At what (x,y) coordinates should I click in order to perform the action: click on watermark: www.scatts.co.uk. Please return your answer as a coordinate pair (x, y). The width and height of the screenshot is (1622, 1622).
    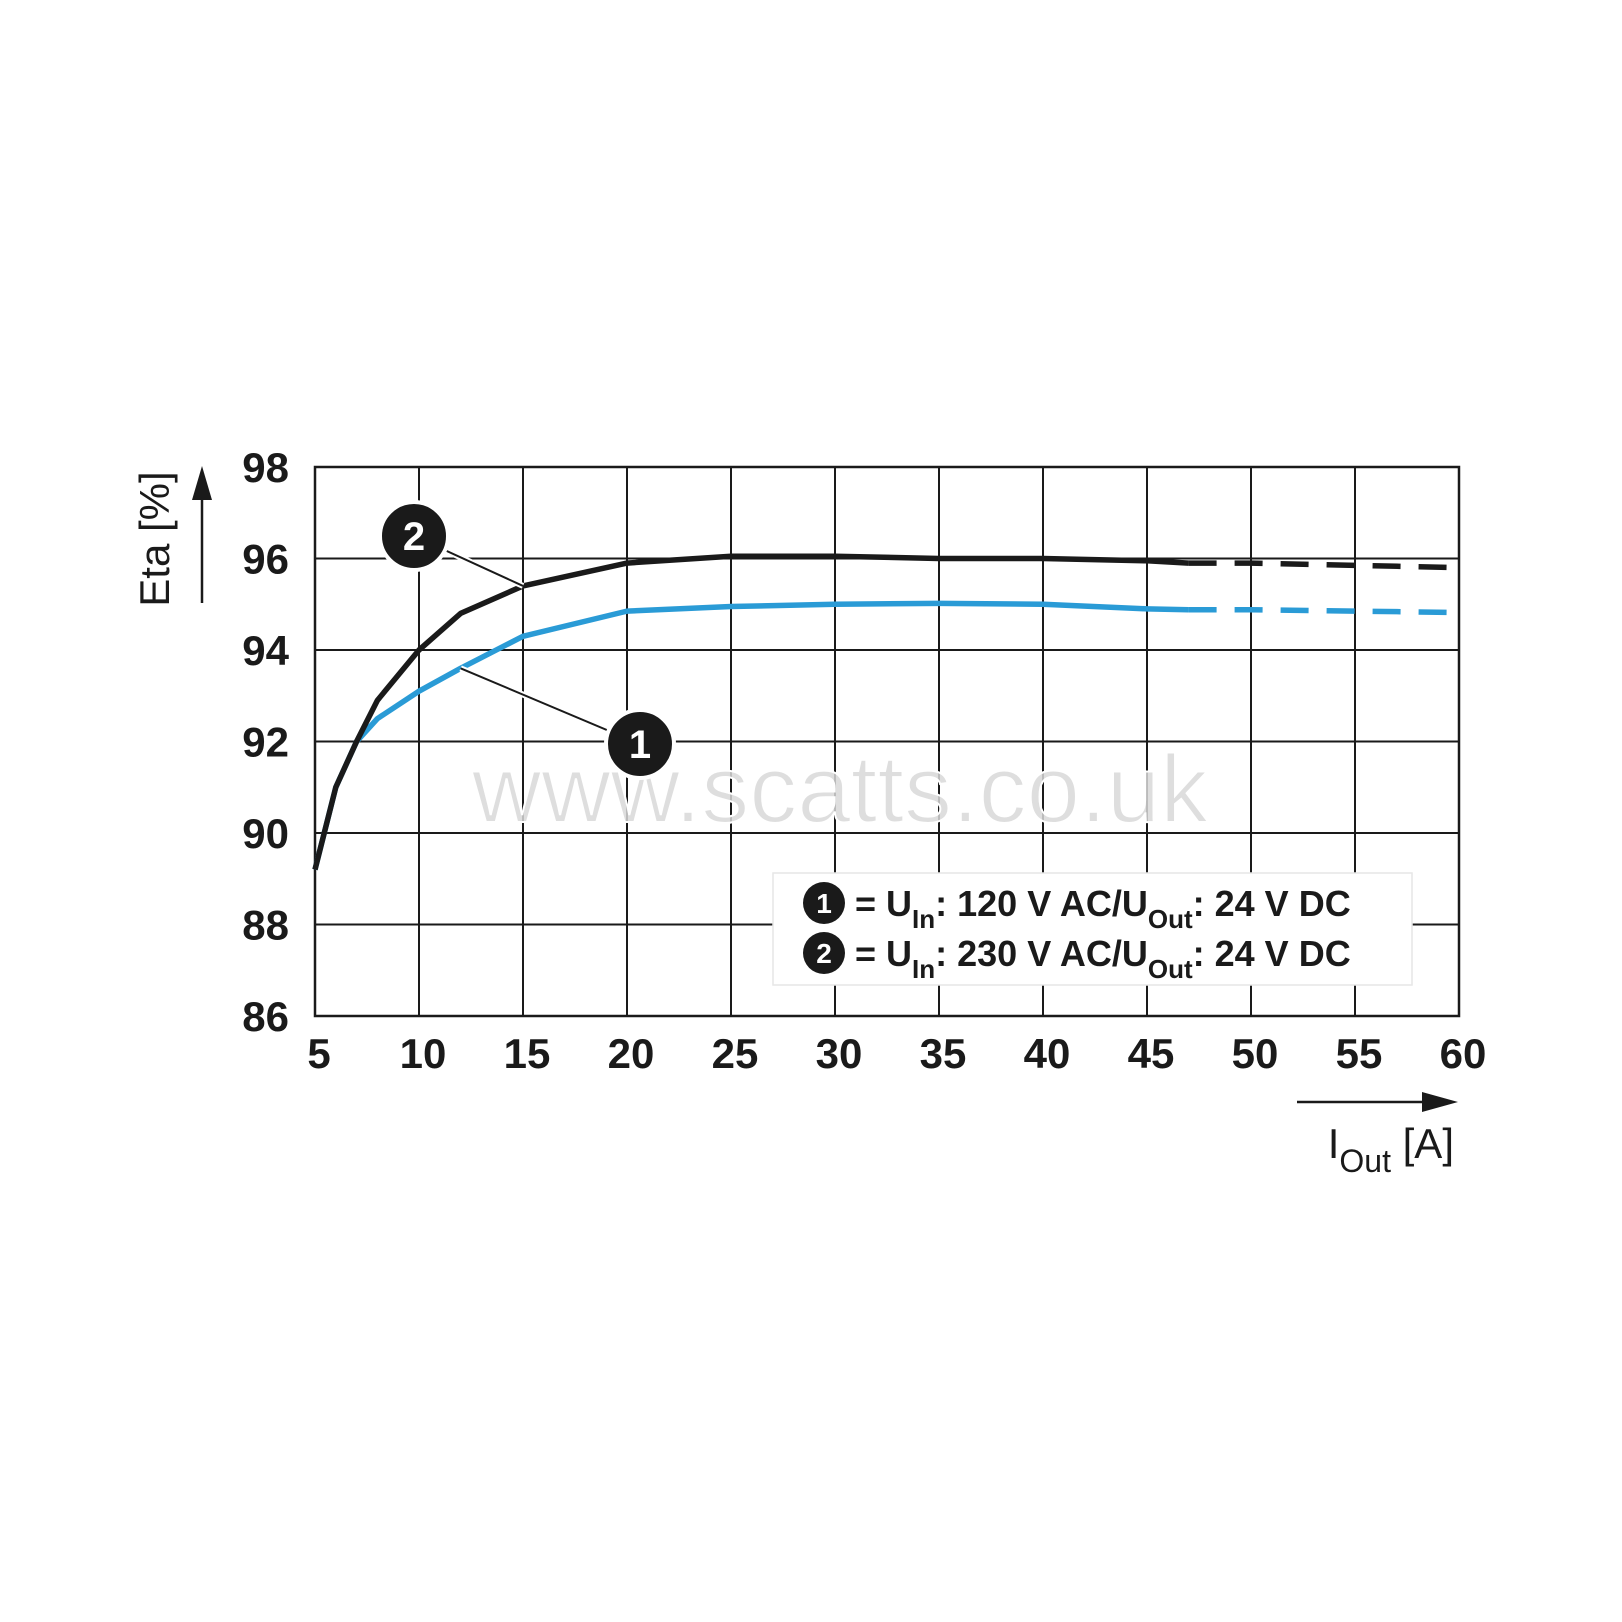
    Looking at the image, I should click on (840, 789).